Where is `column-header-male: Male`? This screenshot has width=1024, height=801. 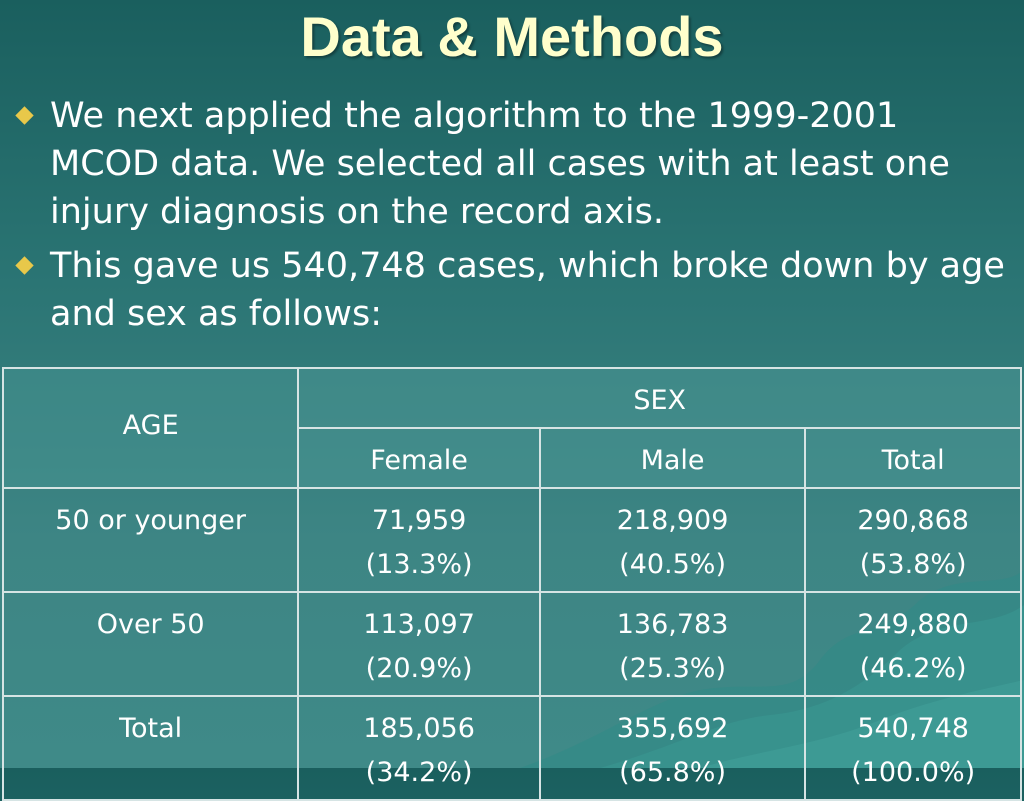
column-header-male: Male is located at coordinates (672, 458).